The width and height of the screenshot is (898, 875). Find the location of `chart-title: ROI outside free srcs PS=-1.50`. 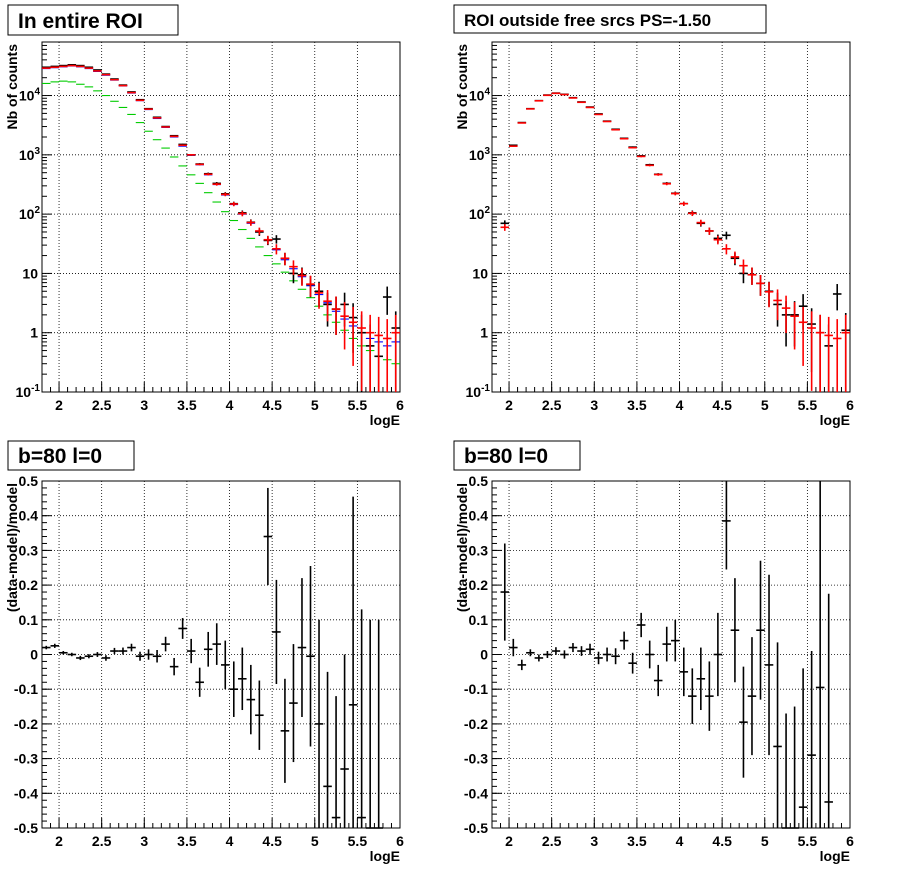

chart-title: ROI outside free srcs PS=-1.50 is located at coordinates (587, 20).